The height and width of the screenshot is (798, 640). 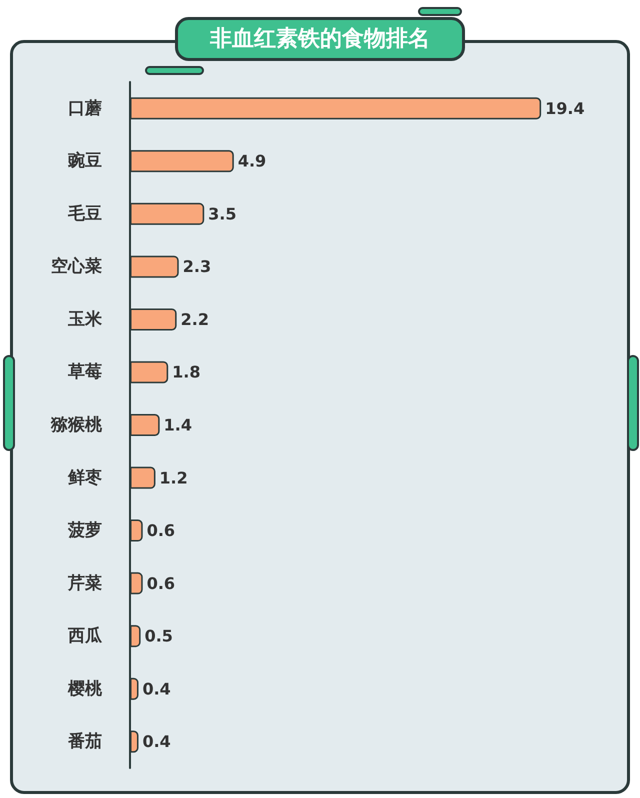 I want to click on y-tick-label: 猕猴桃, so click(x=76, y=425).